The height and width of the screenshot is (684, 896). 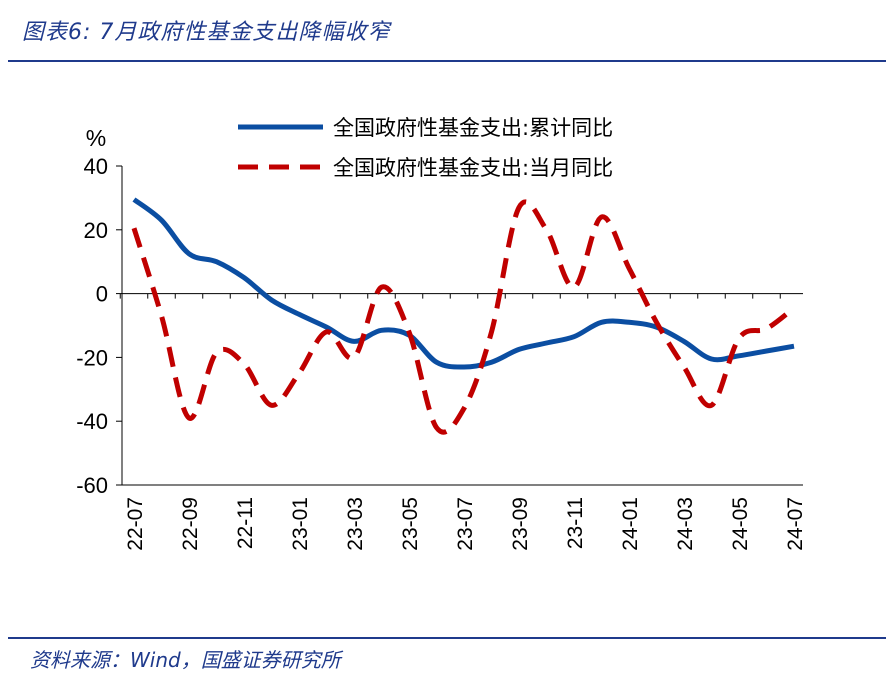 What do you see at coordinates (473, 168) in the screenshot?
I see `legend-label: 全国政府性基金支出:当月同比` at bounding box center [473, 168].